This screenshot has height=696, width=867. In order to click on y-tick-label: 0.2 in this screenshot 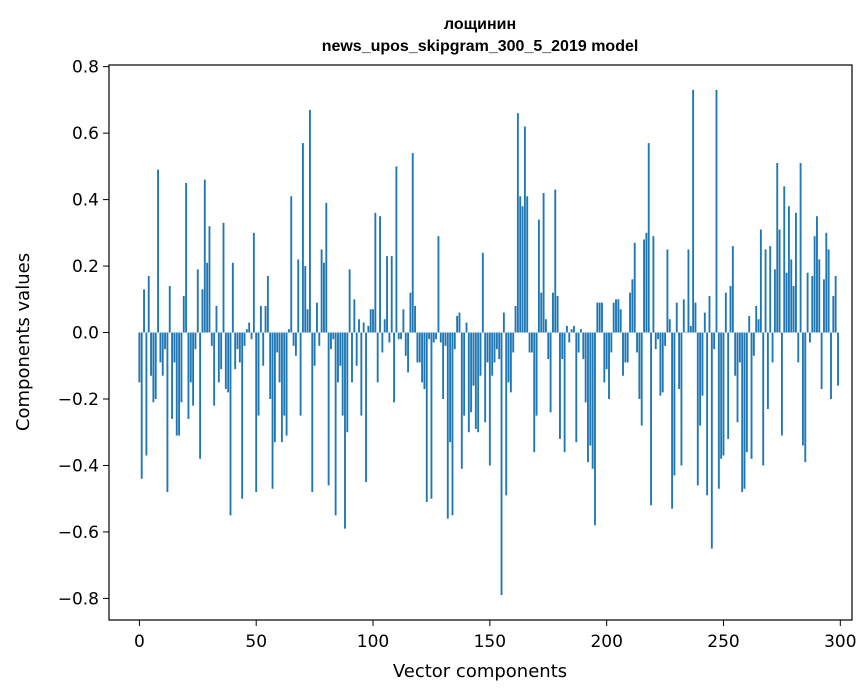, I will do `click(85, 267)`.